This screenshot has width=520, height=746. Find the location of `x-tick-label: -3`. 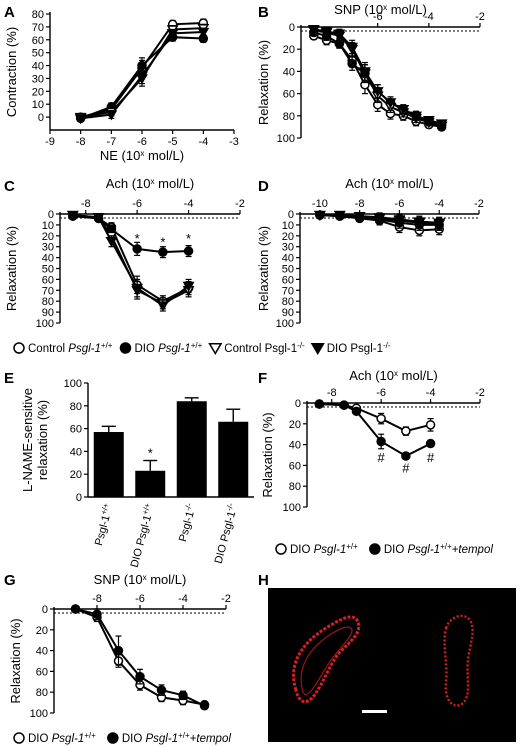

x-tick-label: -3 is located at coordinates (234, 142).